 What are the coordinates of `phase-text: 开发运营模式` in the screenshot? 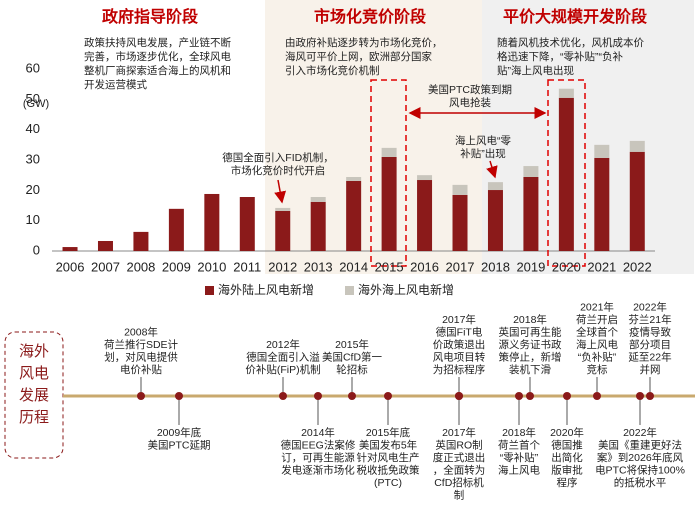 It's located at (115, 84).